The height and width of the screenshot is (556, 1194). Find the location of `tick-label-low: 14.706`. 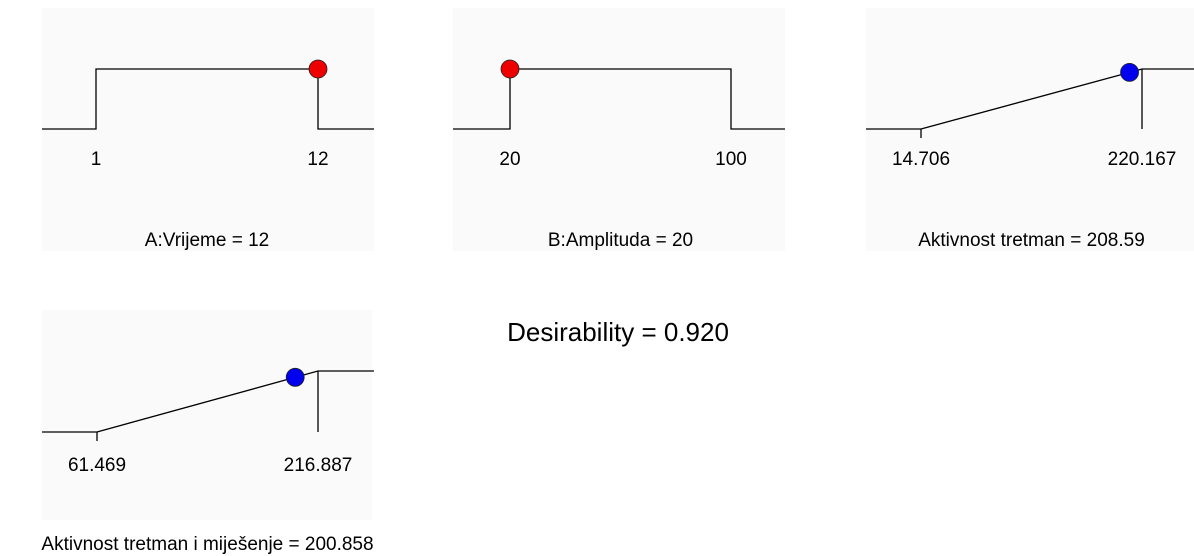

tick-label-low: 14.706 is located at coordinates (921, 159).